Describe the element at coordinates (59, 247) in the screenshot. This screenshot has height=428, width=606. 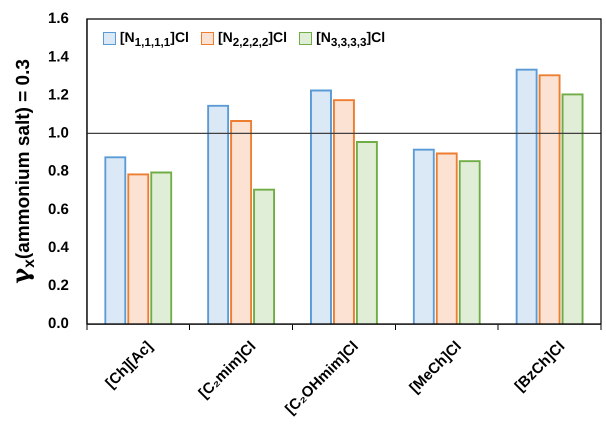
I see `y-tick-label: 0.4` at that location.